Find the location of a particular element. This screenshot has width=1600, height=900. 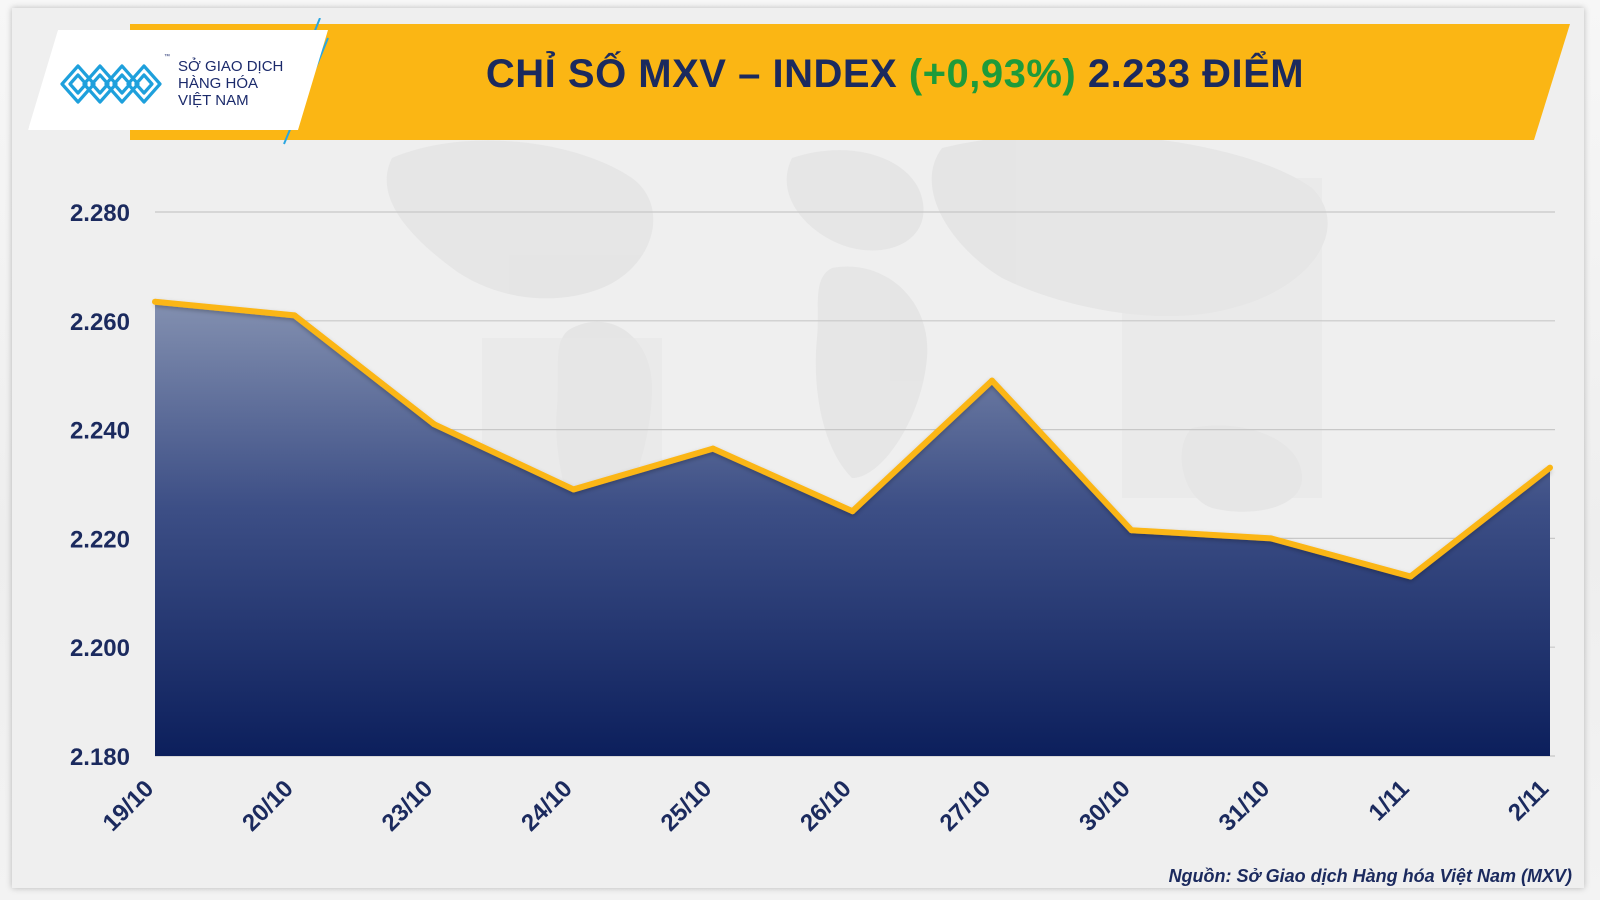

x-tick-label: 20/10 is located at coordinates (268, 806).